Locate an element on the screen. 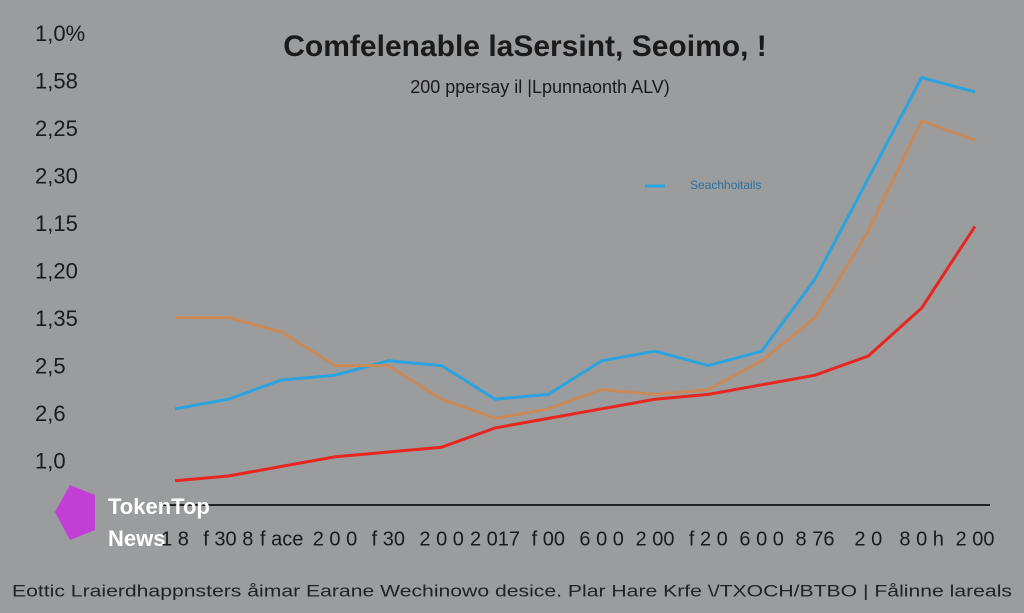 The width and height of the screenshot is (1024, 613). x-tick-label: f 30 is located at coordinates (388, 539).